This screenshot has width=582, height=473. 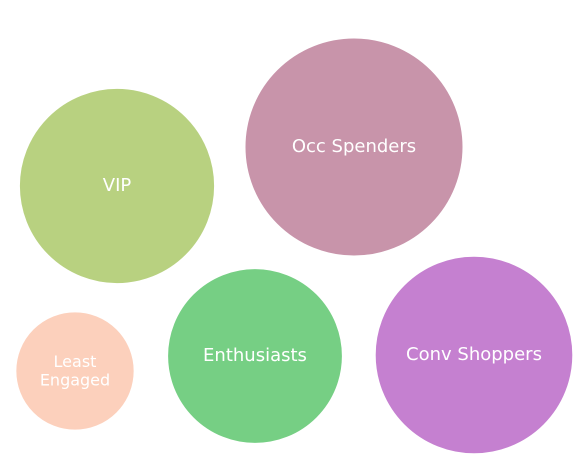 I want to click on bubble-conv-shoppers, so click(x=474, y=355).